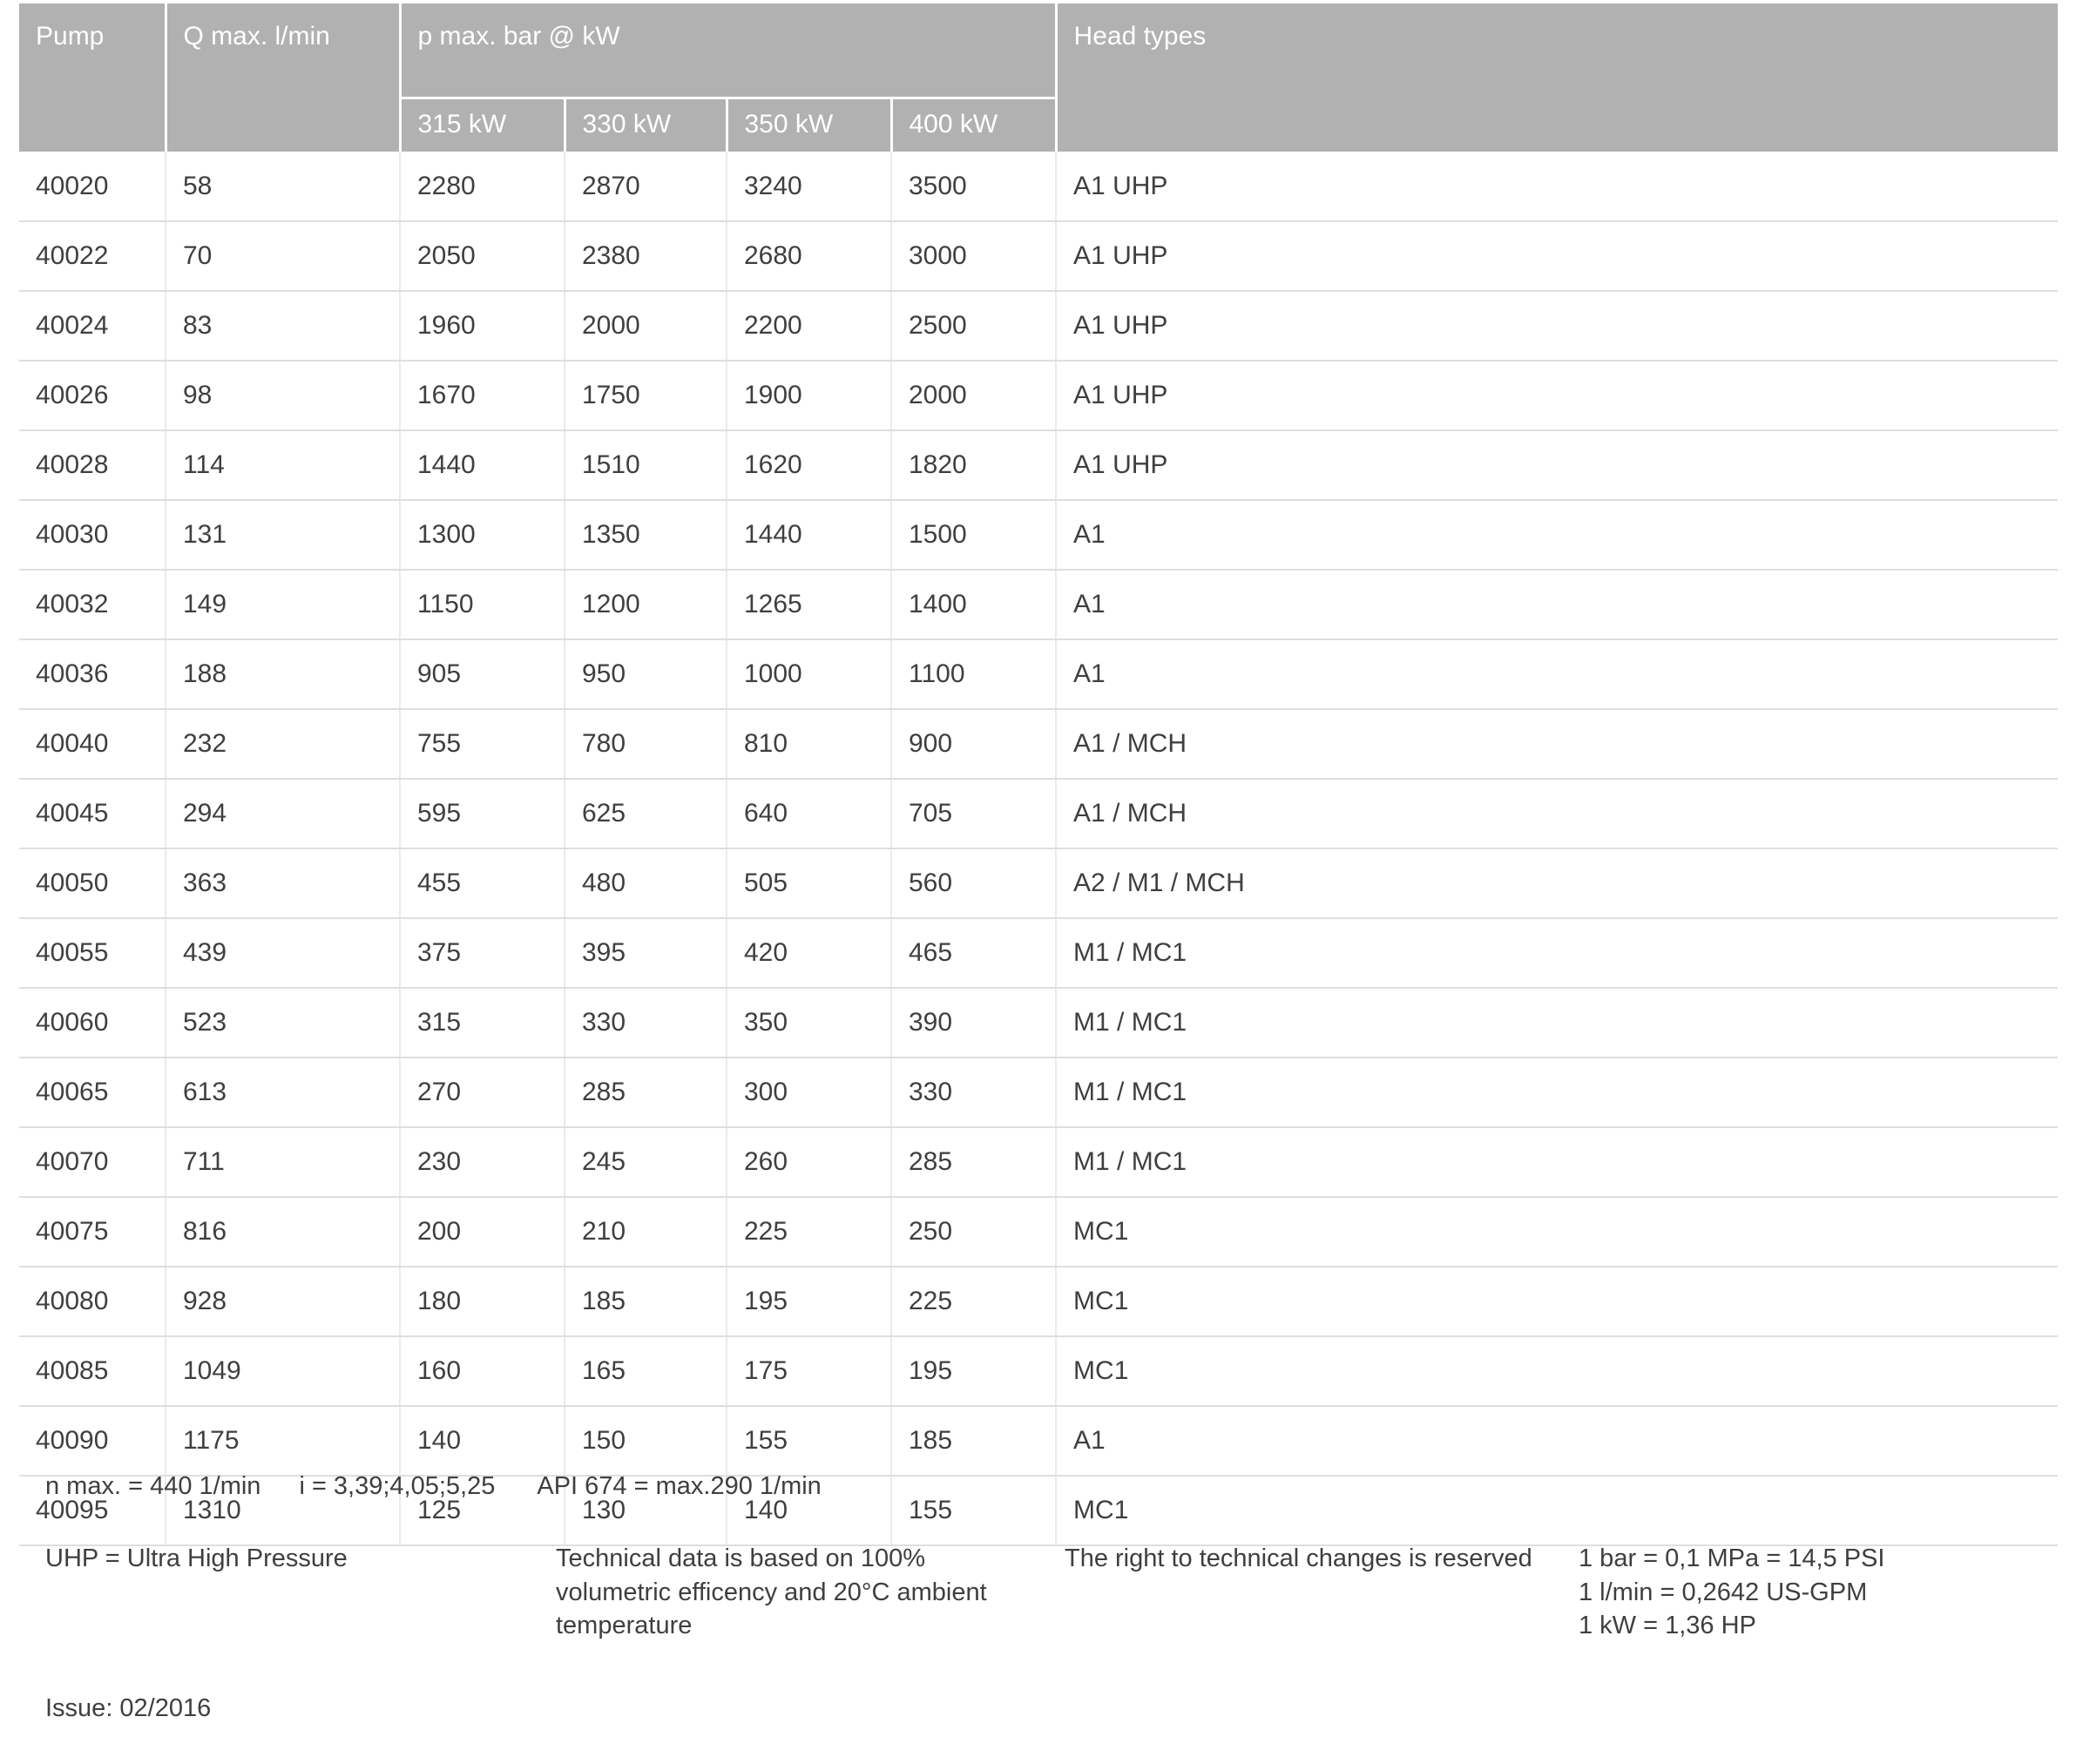 The height and width of the screenshot is (1764, 2083). What do you see at coordinates (283, 1023) in the screenshot?
I see `cell-q-max: 523` at bounding box center [283, 1023].